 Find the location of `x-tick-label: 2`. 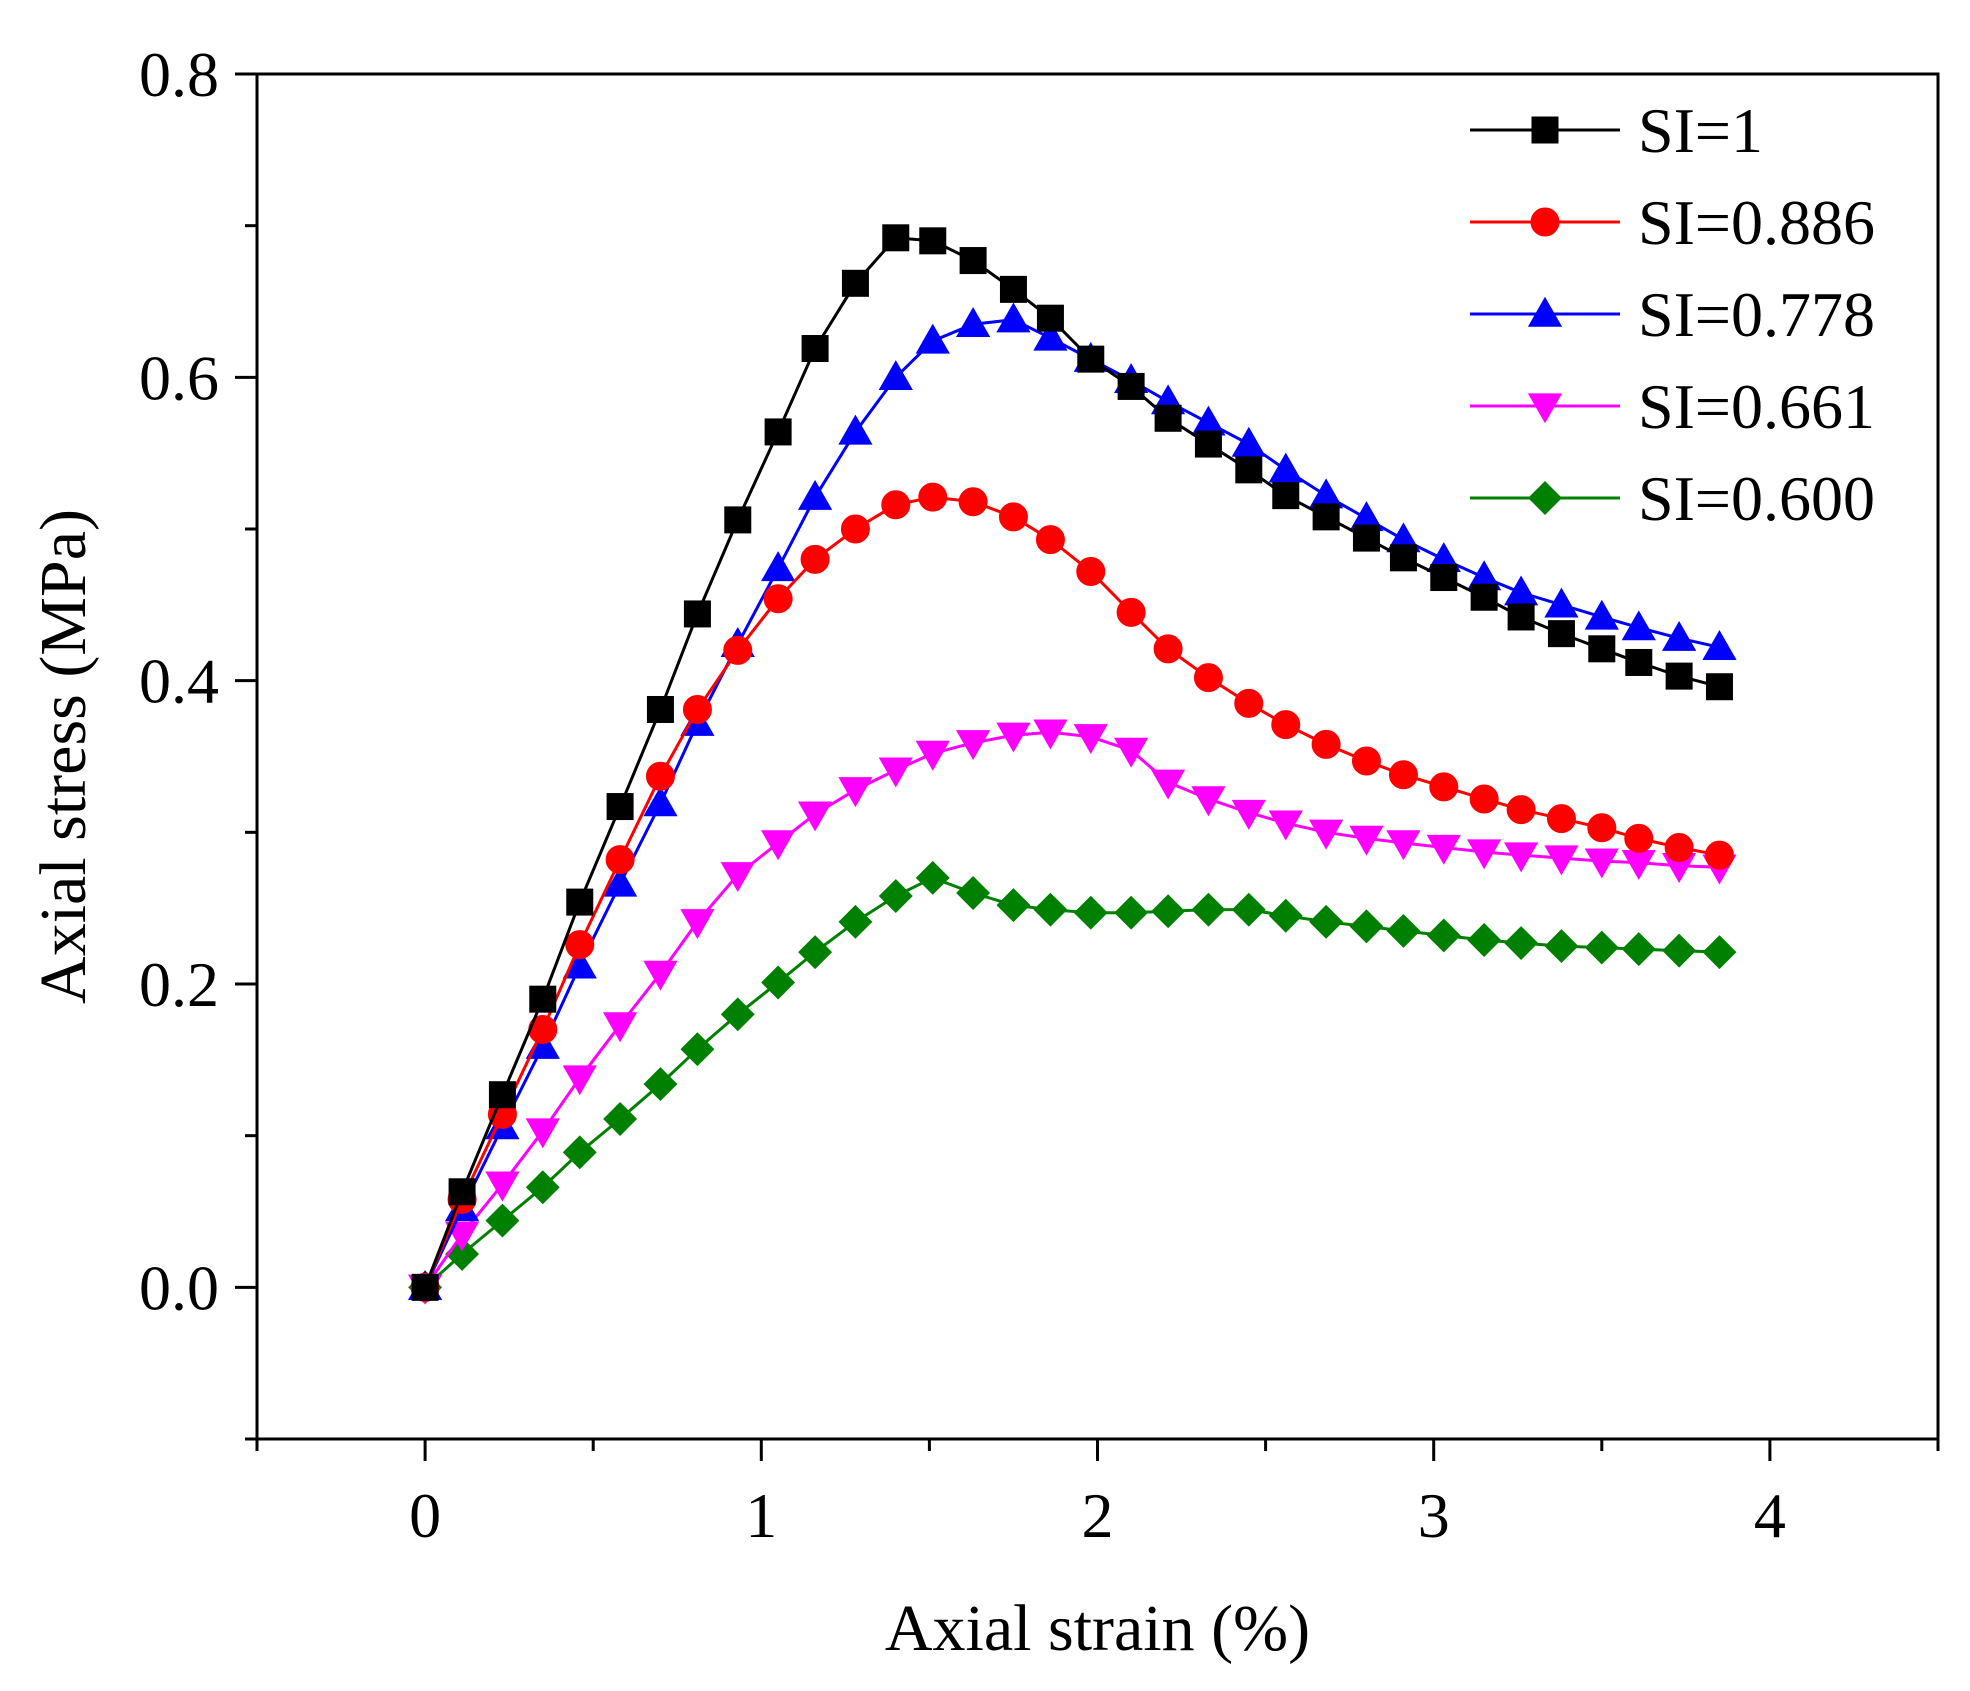

x-tick-label: 2 is located at coordinates (1098, 1515).